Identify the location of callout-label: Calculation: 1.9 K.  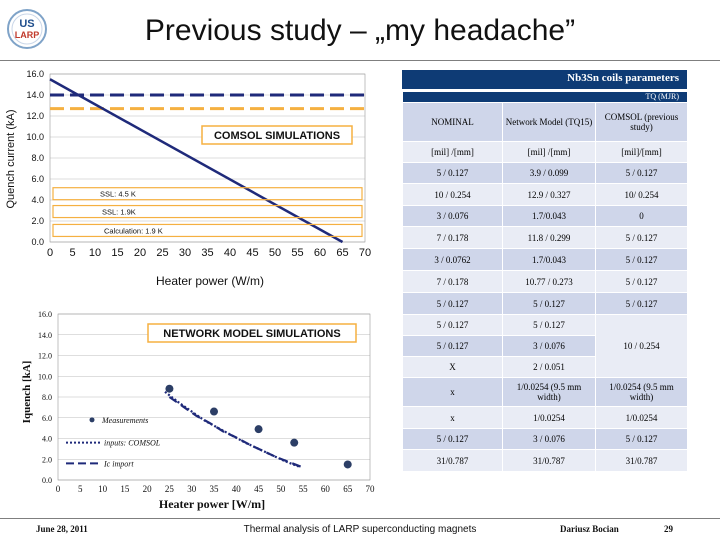
(133, 230).